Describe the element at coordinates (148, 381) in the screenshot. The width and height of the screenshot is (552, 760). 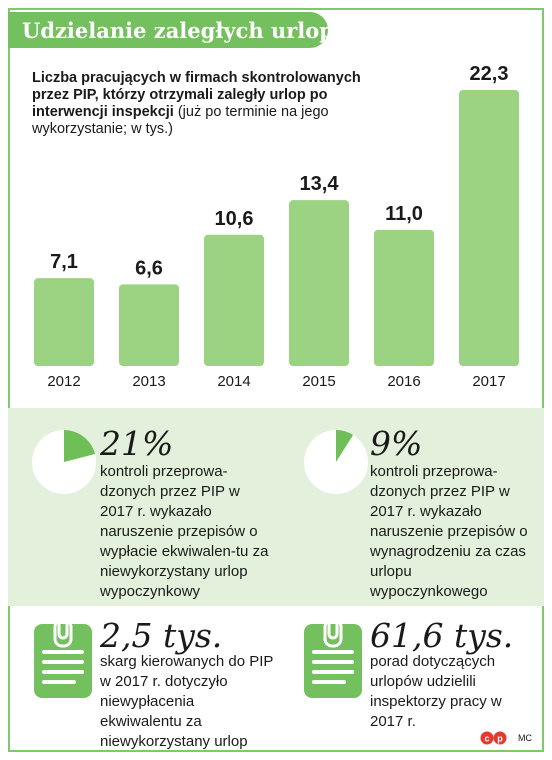
I see `x-tick-2013: 2013` at that location.